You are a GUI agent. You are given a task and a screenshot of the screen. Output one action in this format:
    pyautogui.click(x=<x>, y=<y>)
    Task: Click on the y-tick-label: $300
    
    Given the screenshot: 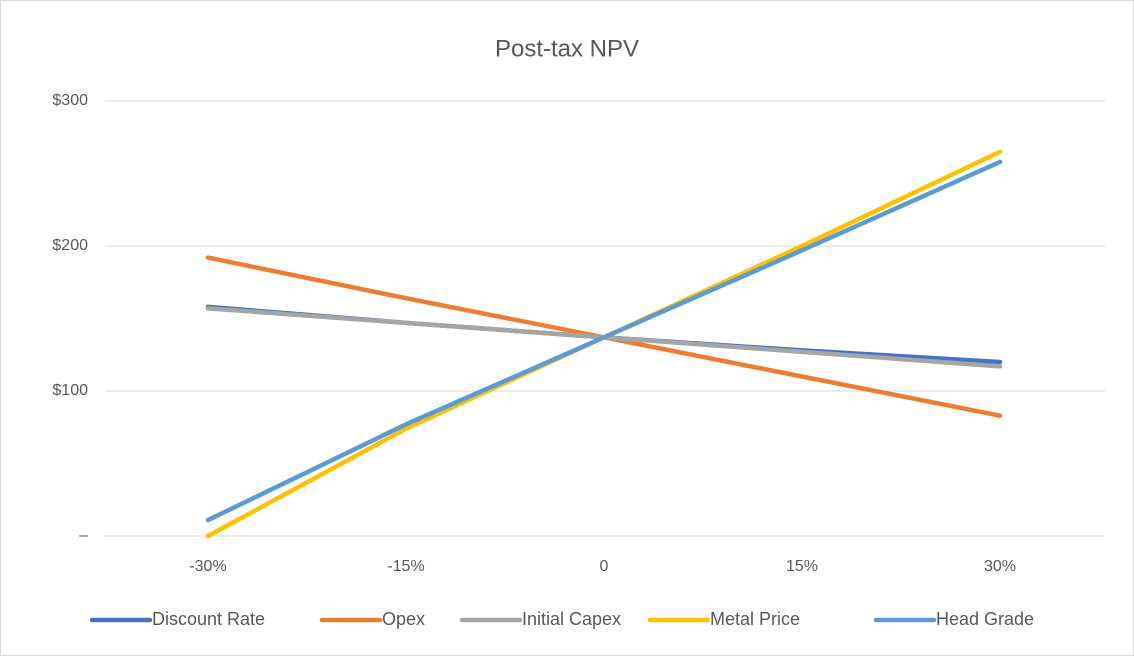 What is the action you would take?
    pyautogui.click(x=70, y=100)
    